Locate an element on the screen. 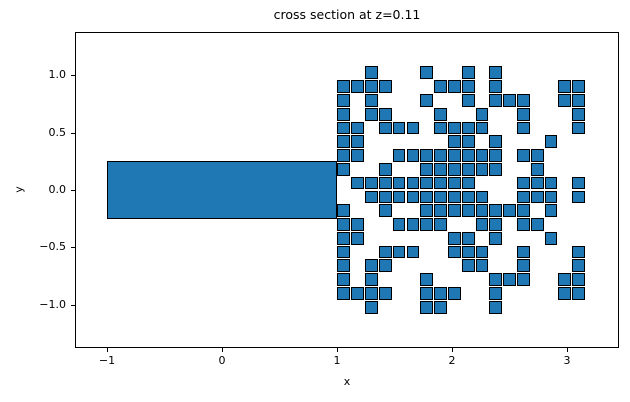 The image size is (630, 402). rod-cross-section is located at coordinates (221, 190).